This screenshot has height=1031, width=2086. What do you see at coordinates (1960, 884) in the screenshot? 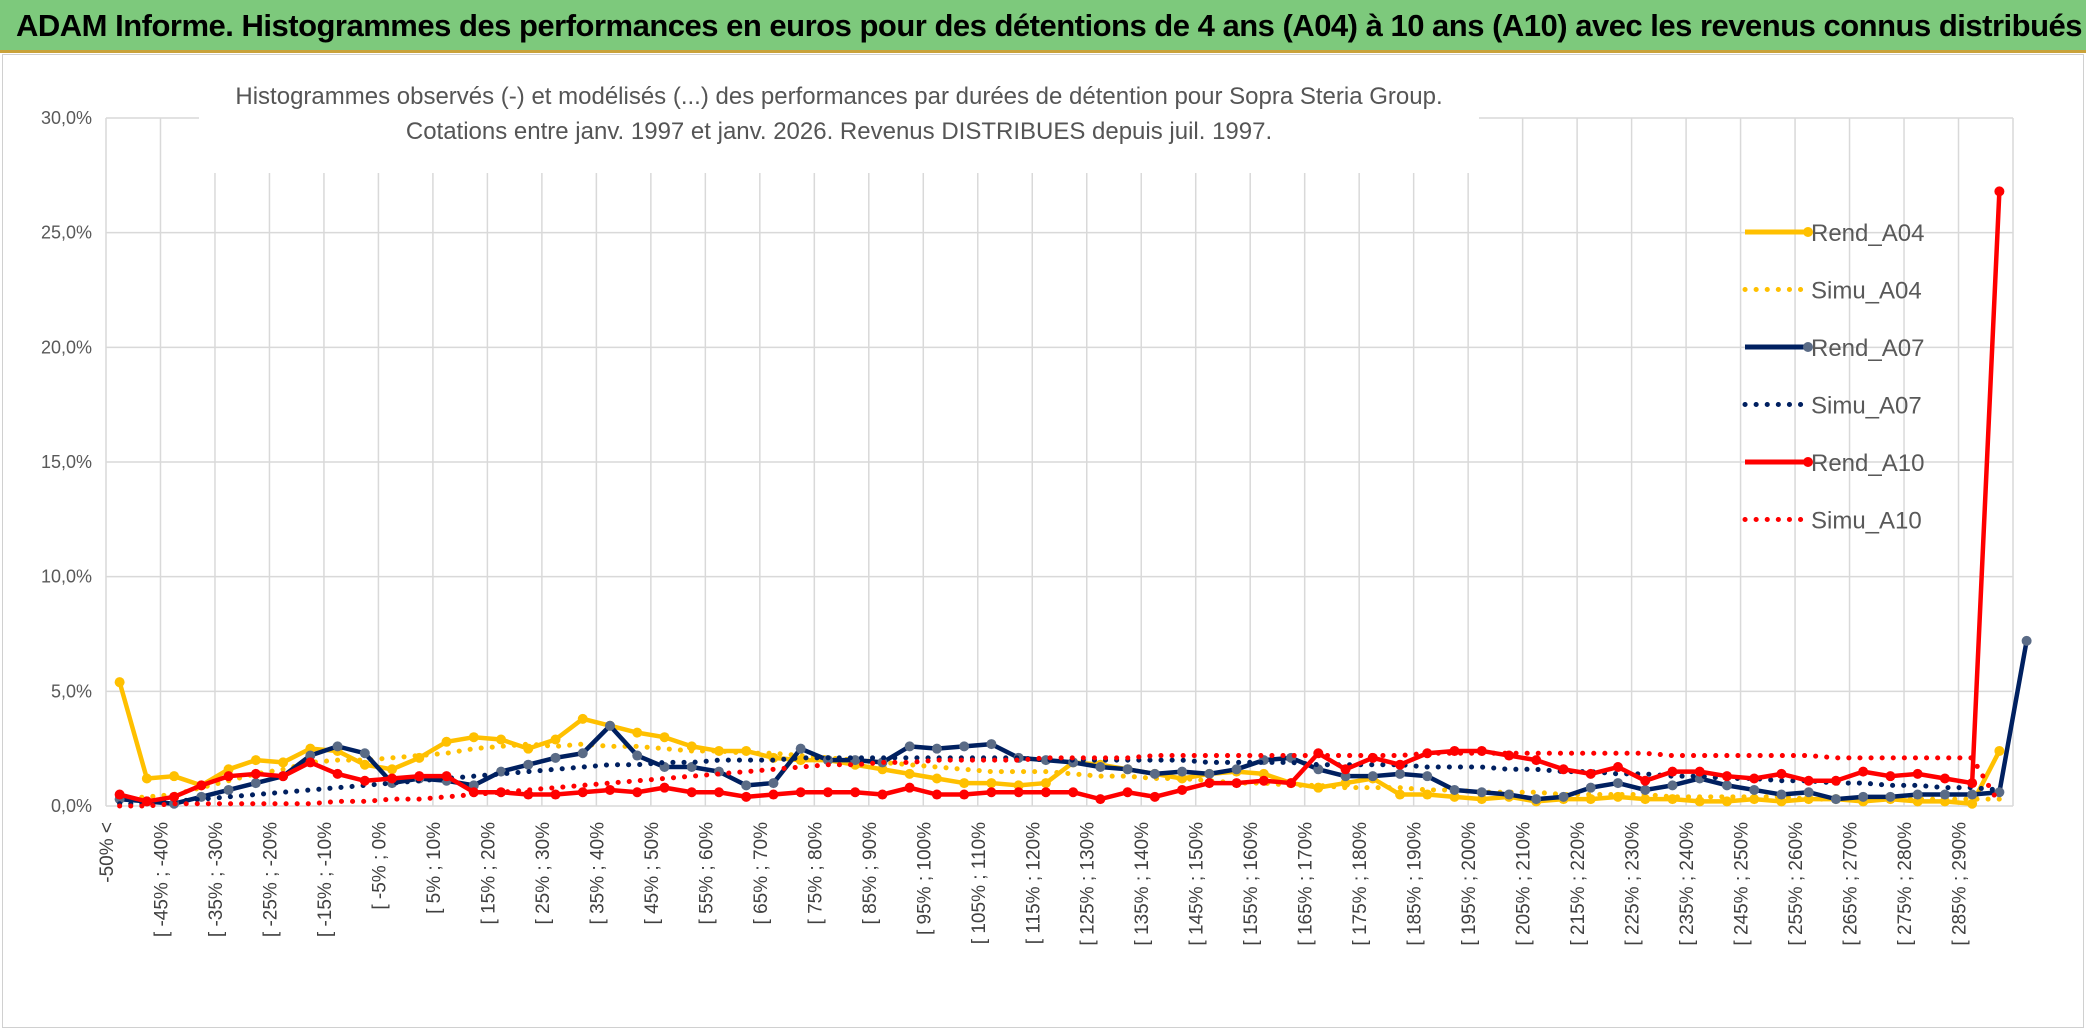
I see `x-tick-label: [ 285% ; 290%` at bounding box center [1960, 884].